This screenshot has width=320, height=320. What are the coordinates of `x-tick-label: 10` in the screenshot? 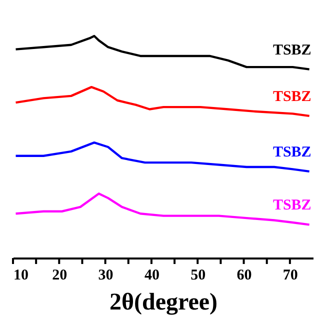 It's located at (21, 276).